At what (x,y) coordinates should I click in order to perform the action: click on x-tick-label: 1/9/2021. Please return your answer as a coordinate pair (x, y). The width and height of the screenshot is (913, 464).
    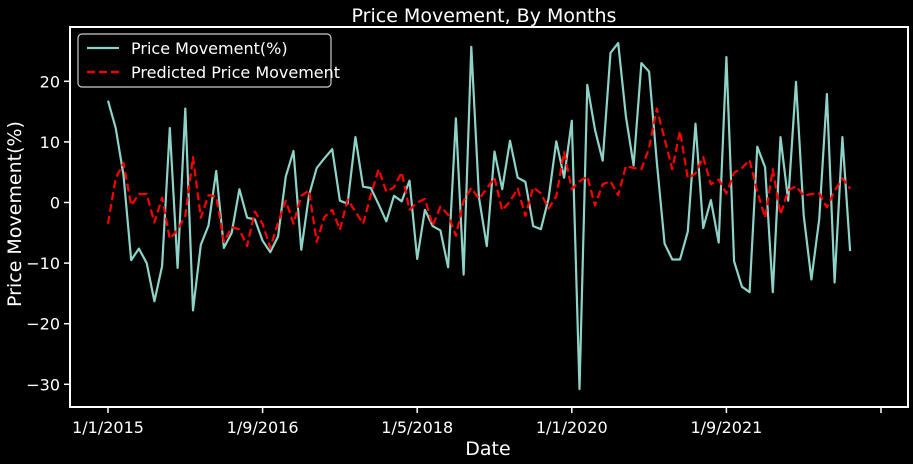
    Looking at the image, I should click on (726, 427).